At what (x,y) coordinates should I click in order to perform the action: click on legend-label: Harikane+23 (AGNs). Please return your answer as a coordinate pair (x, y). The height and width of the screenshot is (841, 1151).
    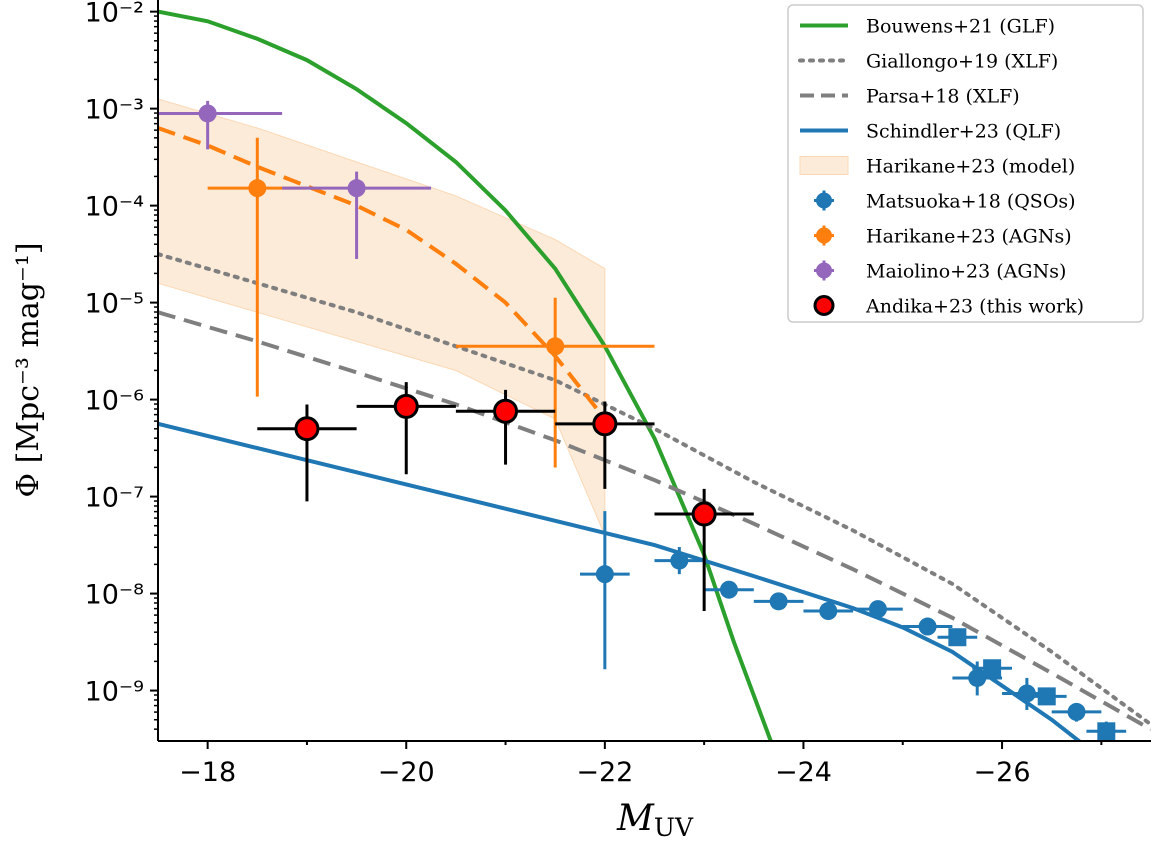
    Looking at the image, I should click on (969, 237).